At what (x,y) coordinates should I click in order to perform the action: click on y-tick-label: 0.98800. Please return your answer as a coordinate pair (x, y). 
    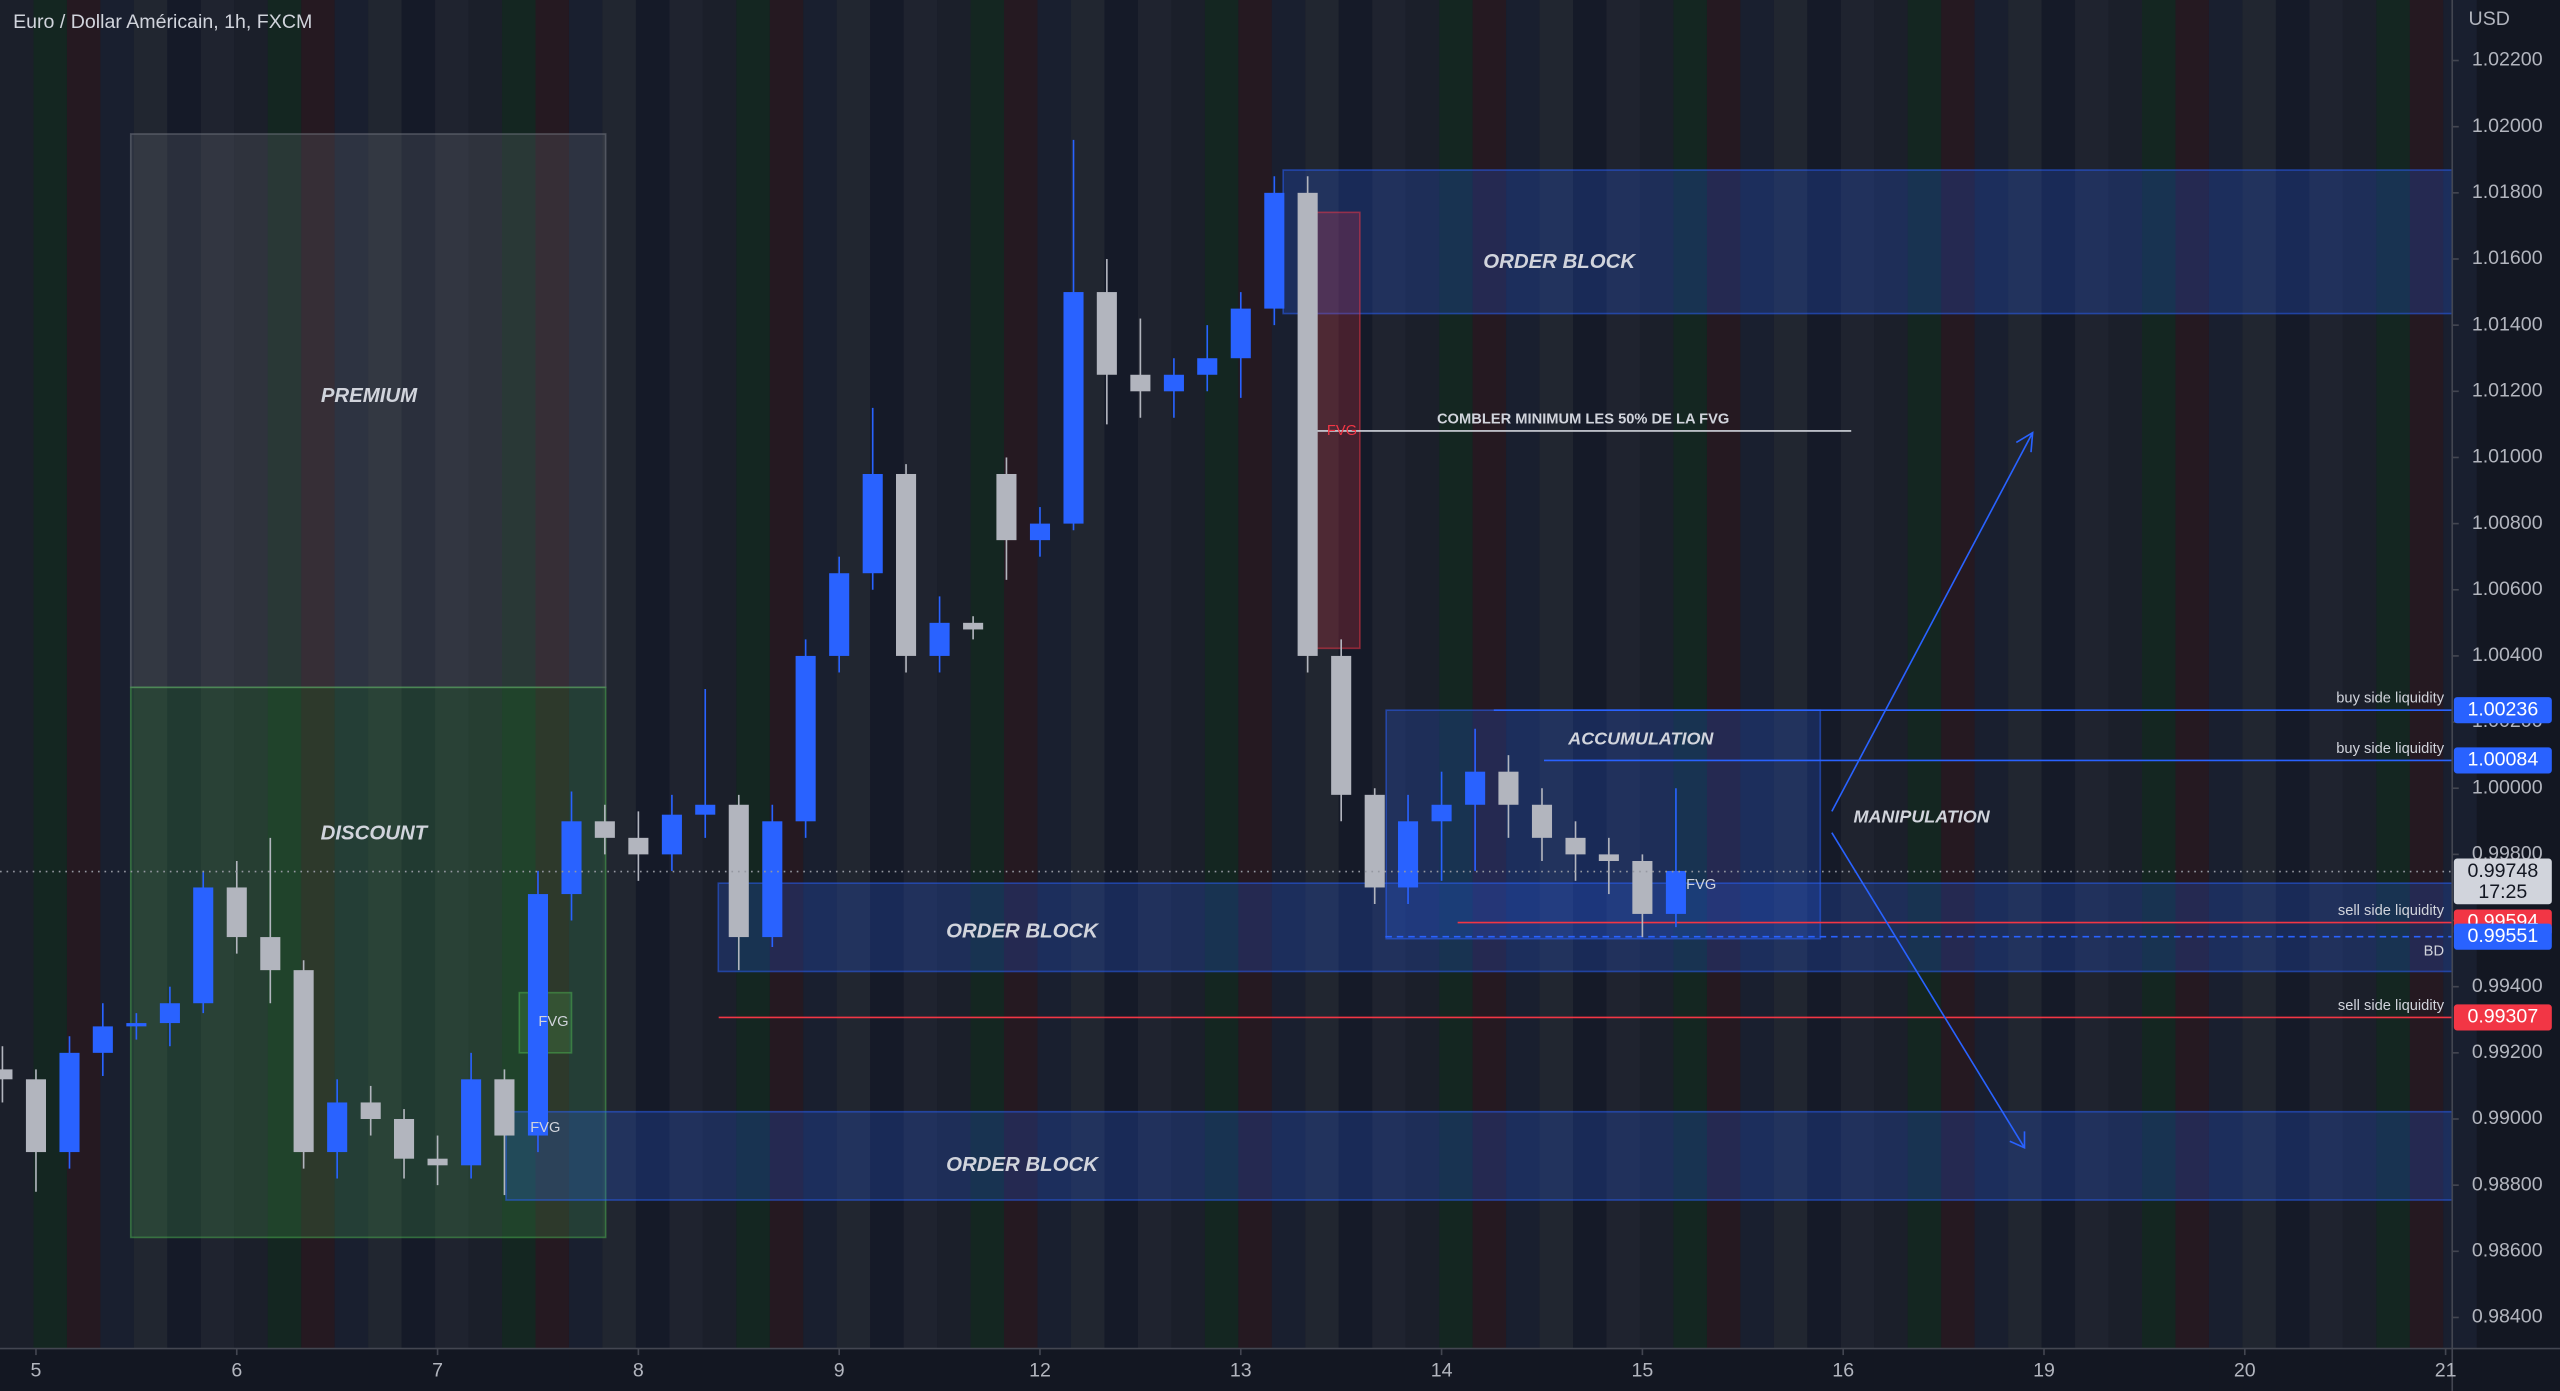
    Looking at the image, I should click on (2507, 1184).